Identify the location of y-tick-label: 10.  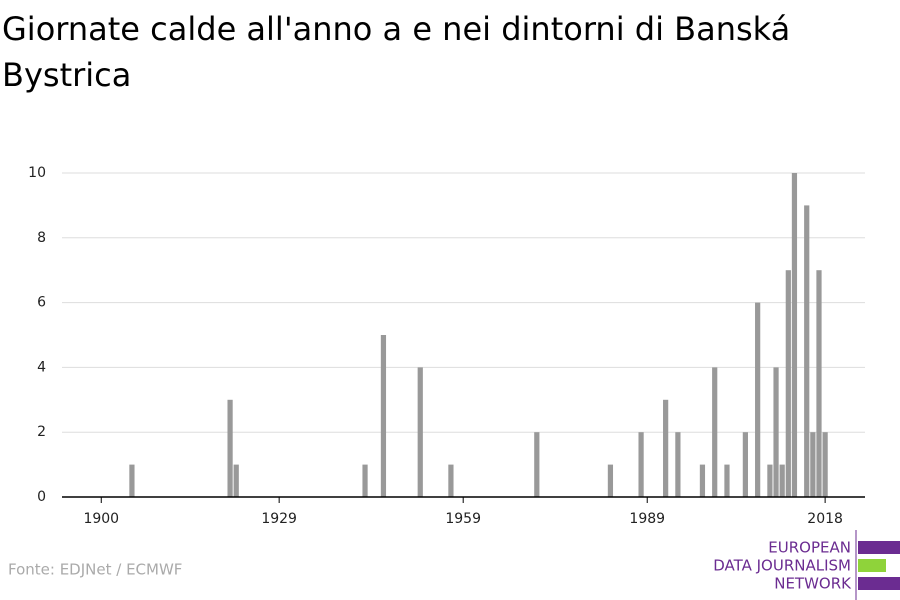
(37, 173).